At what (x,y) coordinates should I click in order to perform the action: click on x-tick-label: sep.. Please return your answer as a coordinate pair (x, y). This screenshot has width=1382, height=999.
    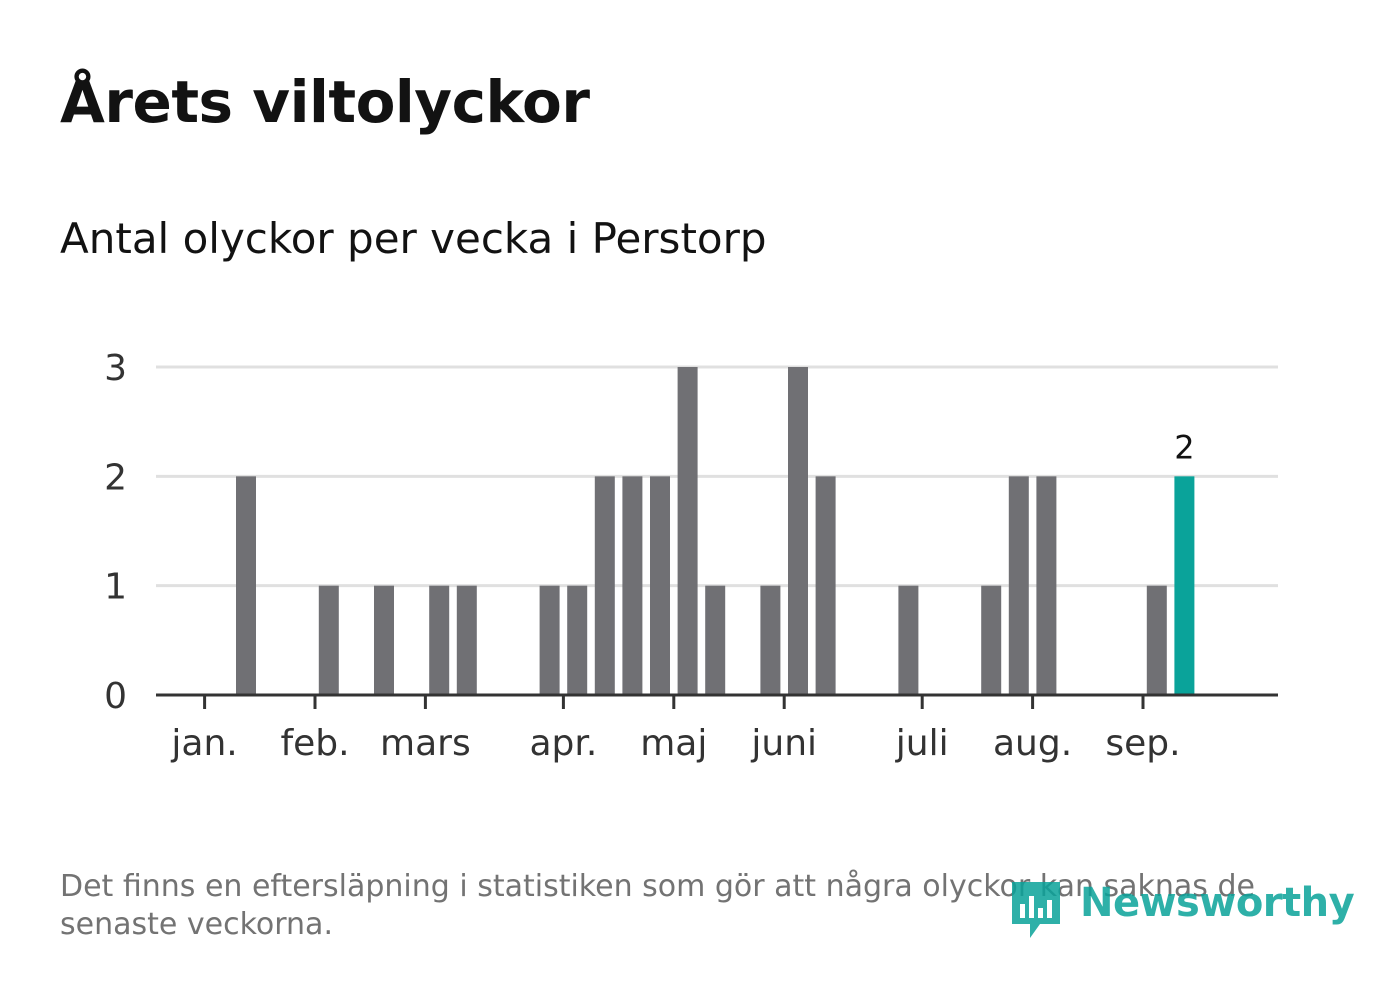
    Looking at the image, I should click on (1142, 743).